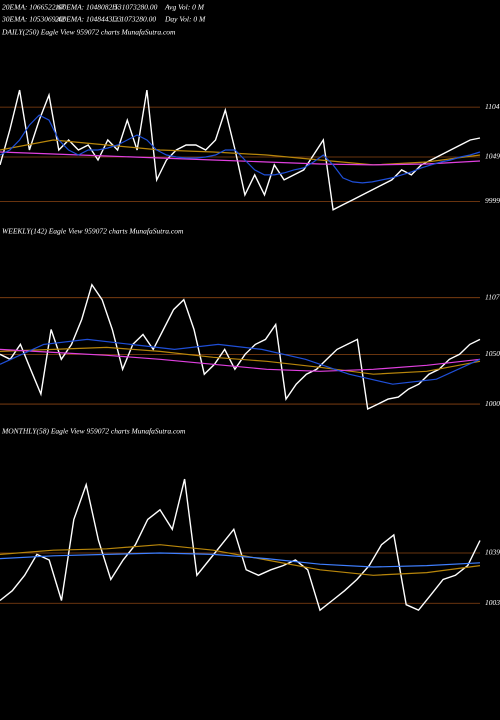  Describe the element at coordinates (492, 552) in the screenshot. I see `y-tick-label: 1039` at that location.